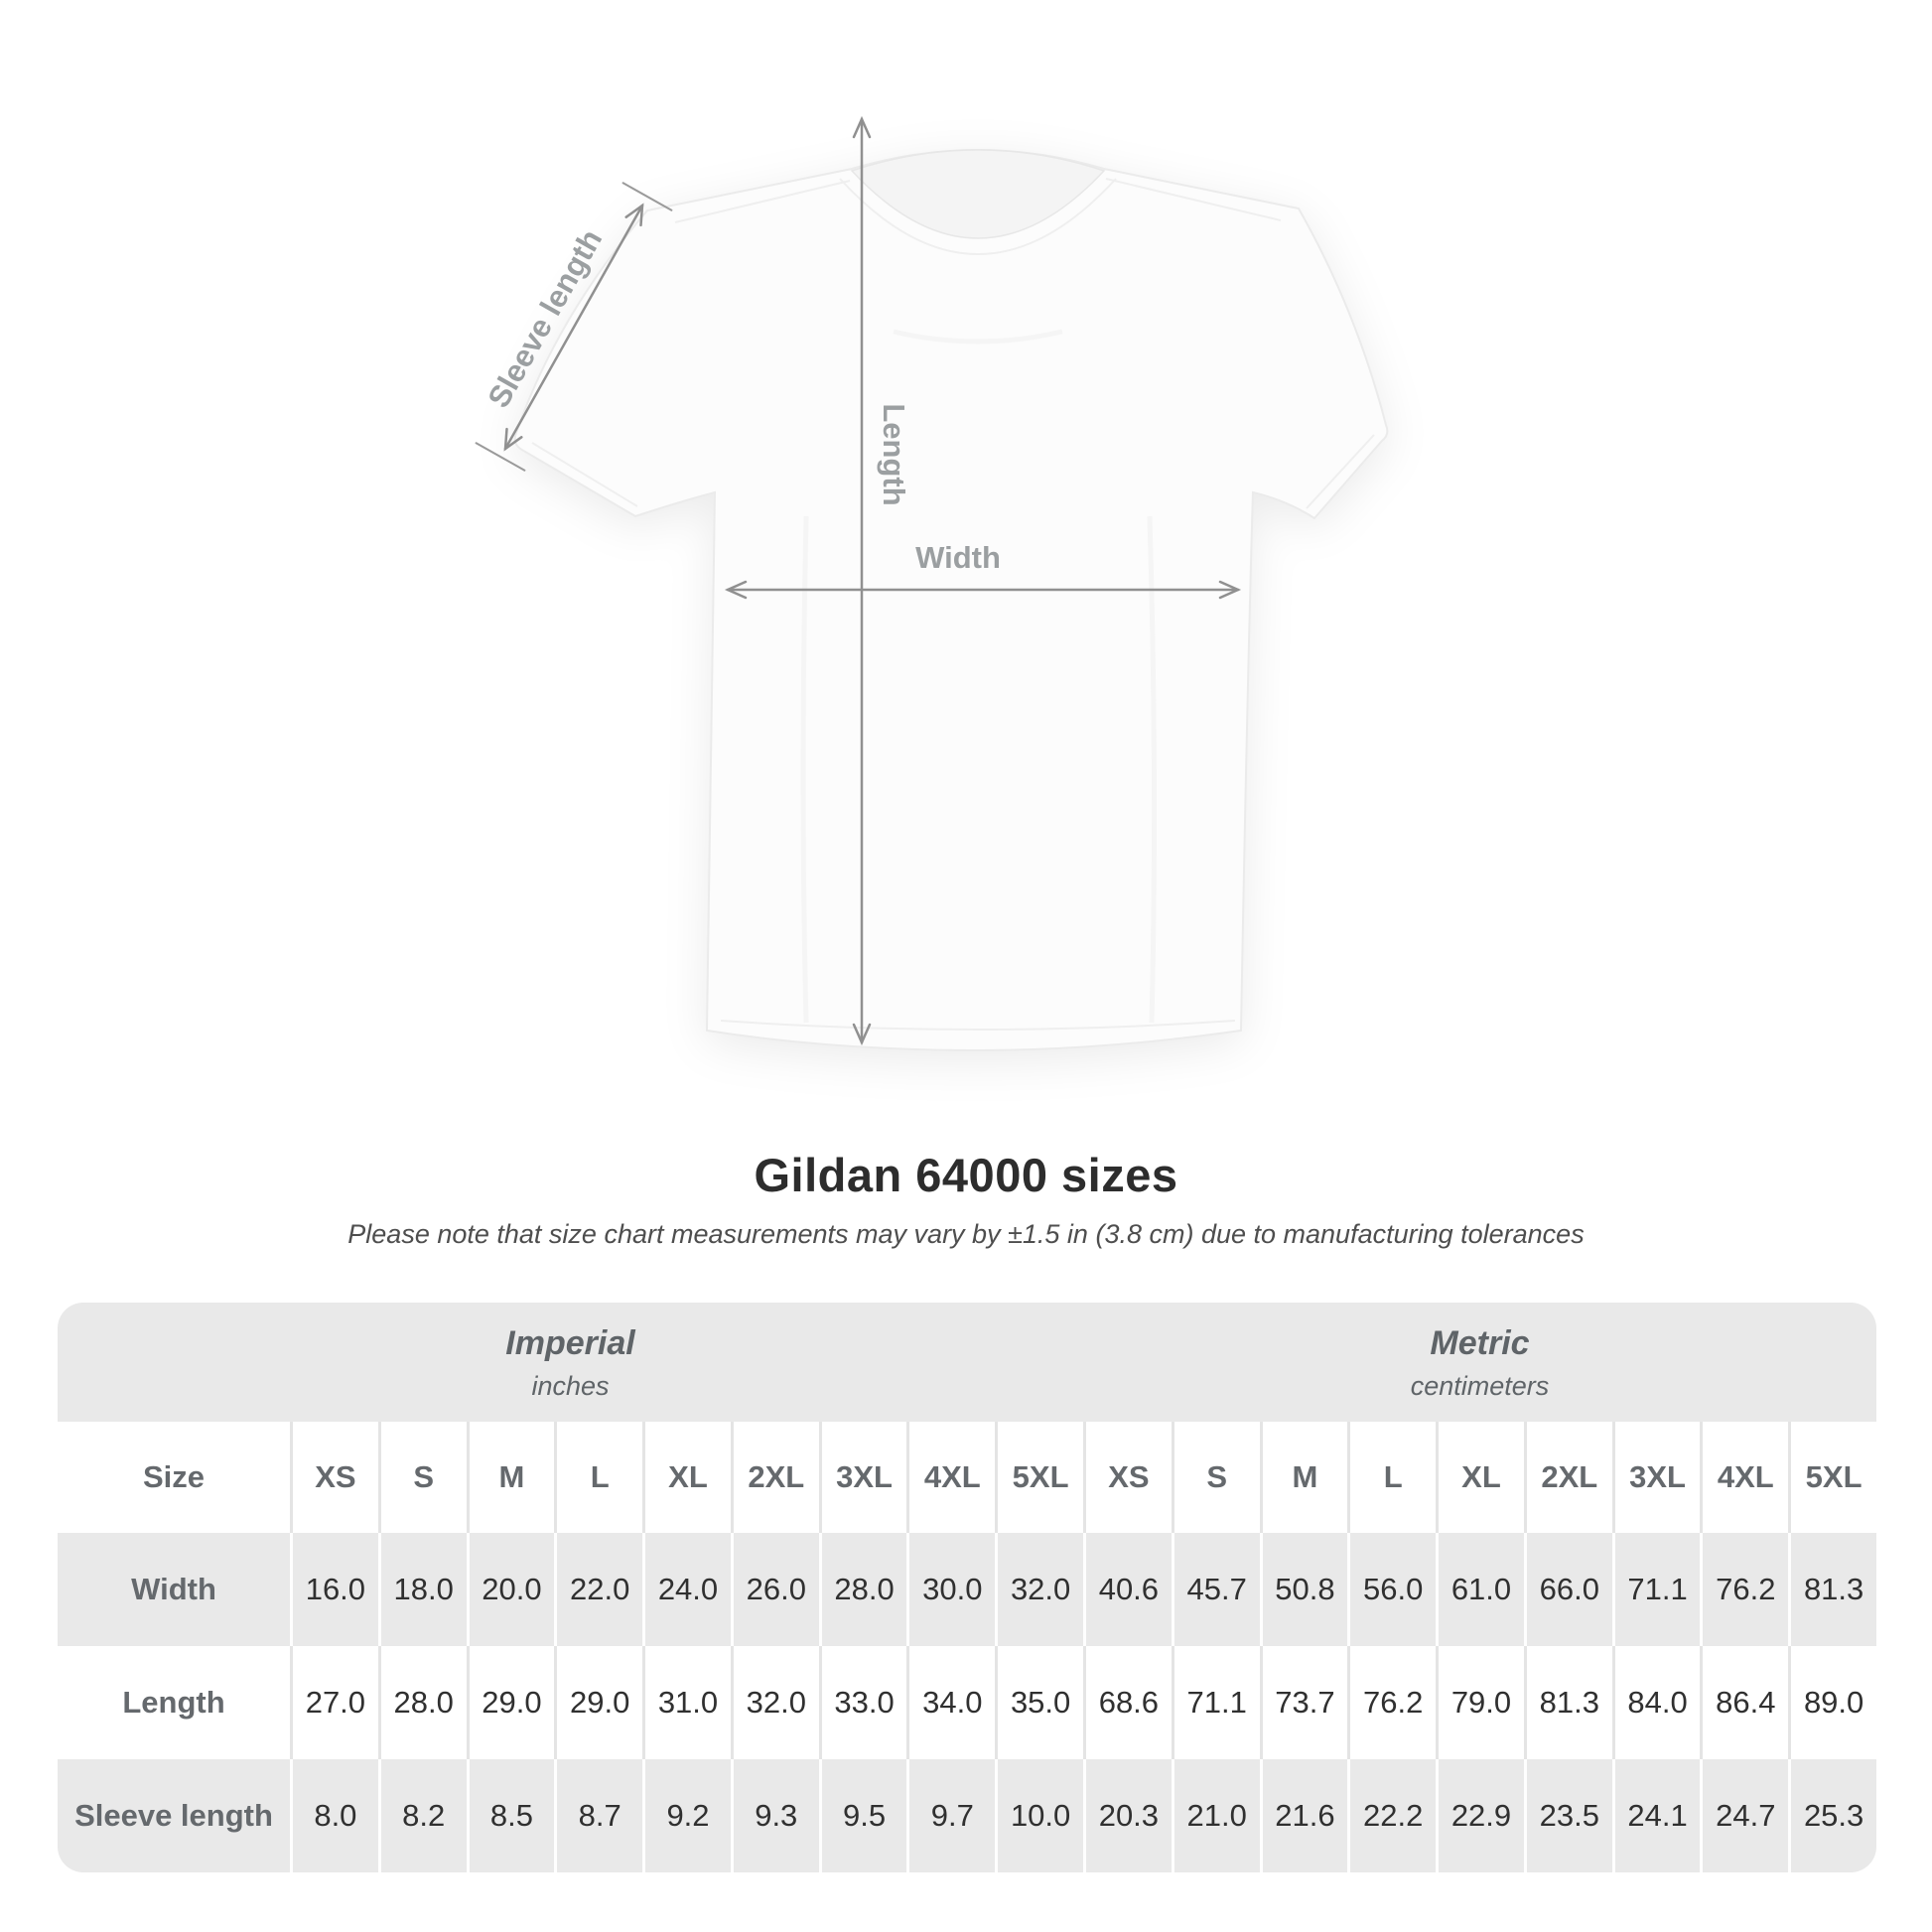 The height and width of the screenshot is (1932, 1932). I want to click on value-cell: 45.7, so click(1215, 1589).